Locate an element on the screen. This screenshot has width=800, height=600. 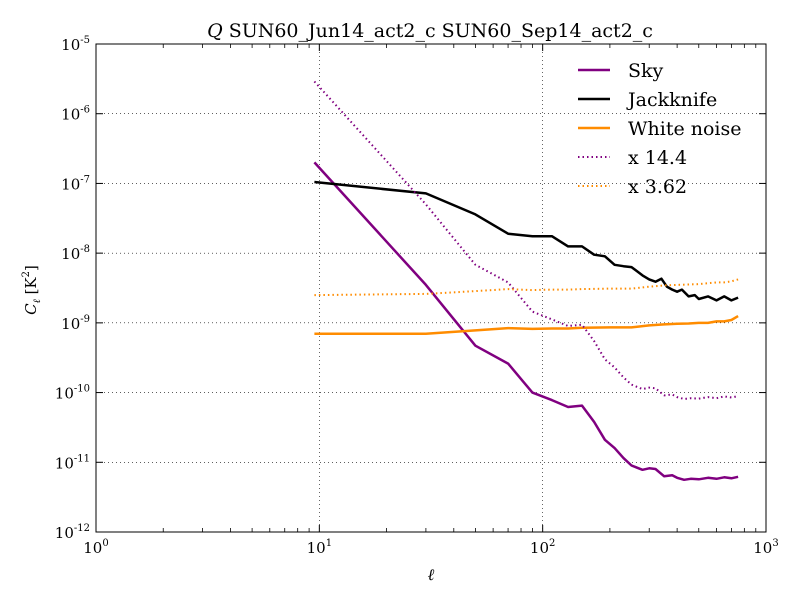
y-tick-label: 10⁻⁹ is located at coordinates (75, 323).